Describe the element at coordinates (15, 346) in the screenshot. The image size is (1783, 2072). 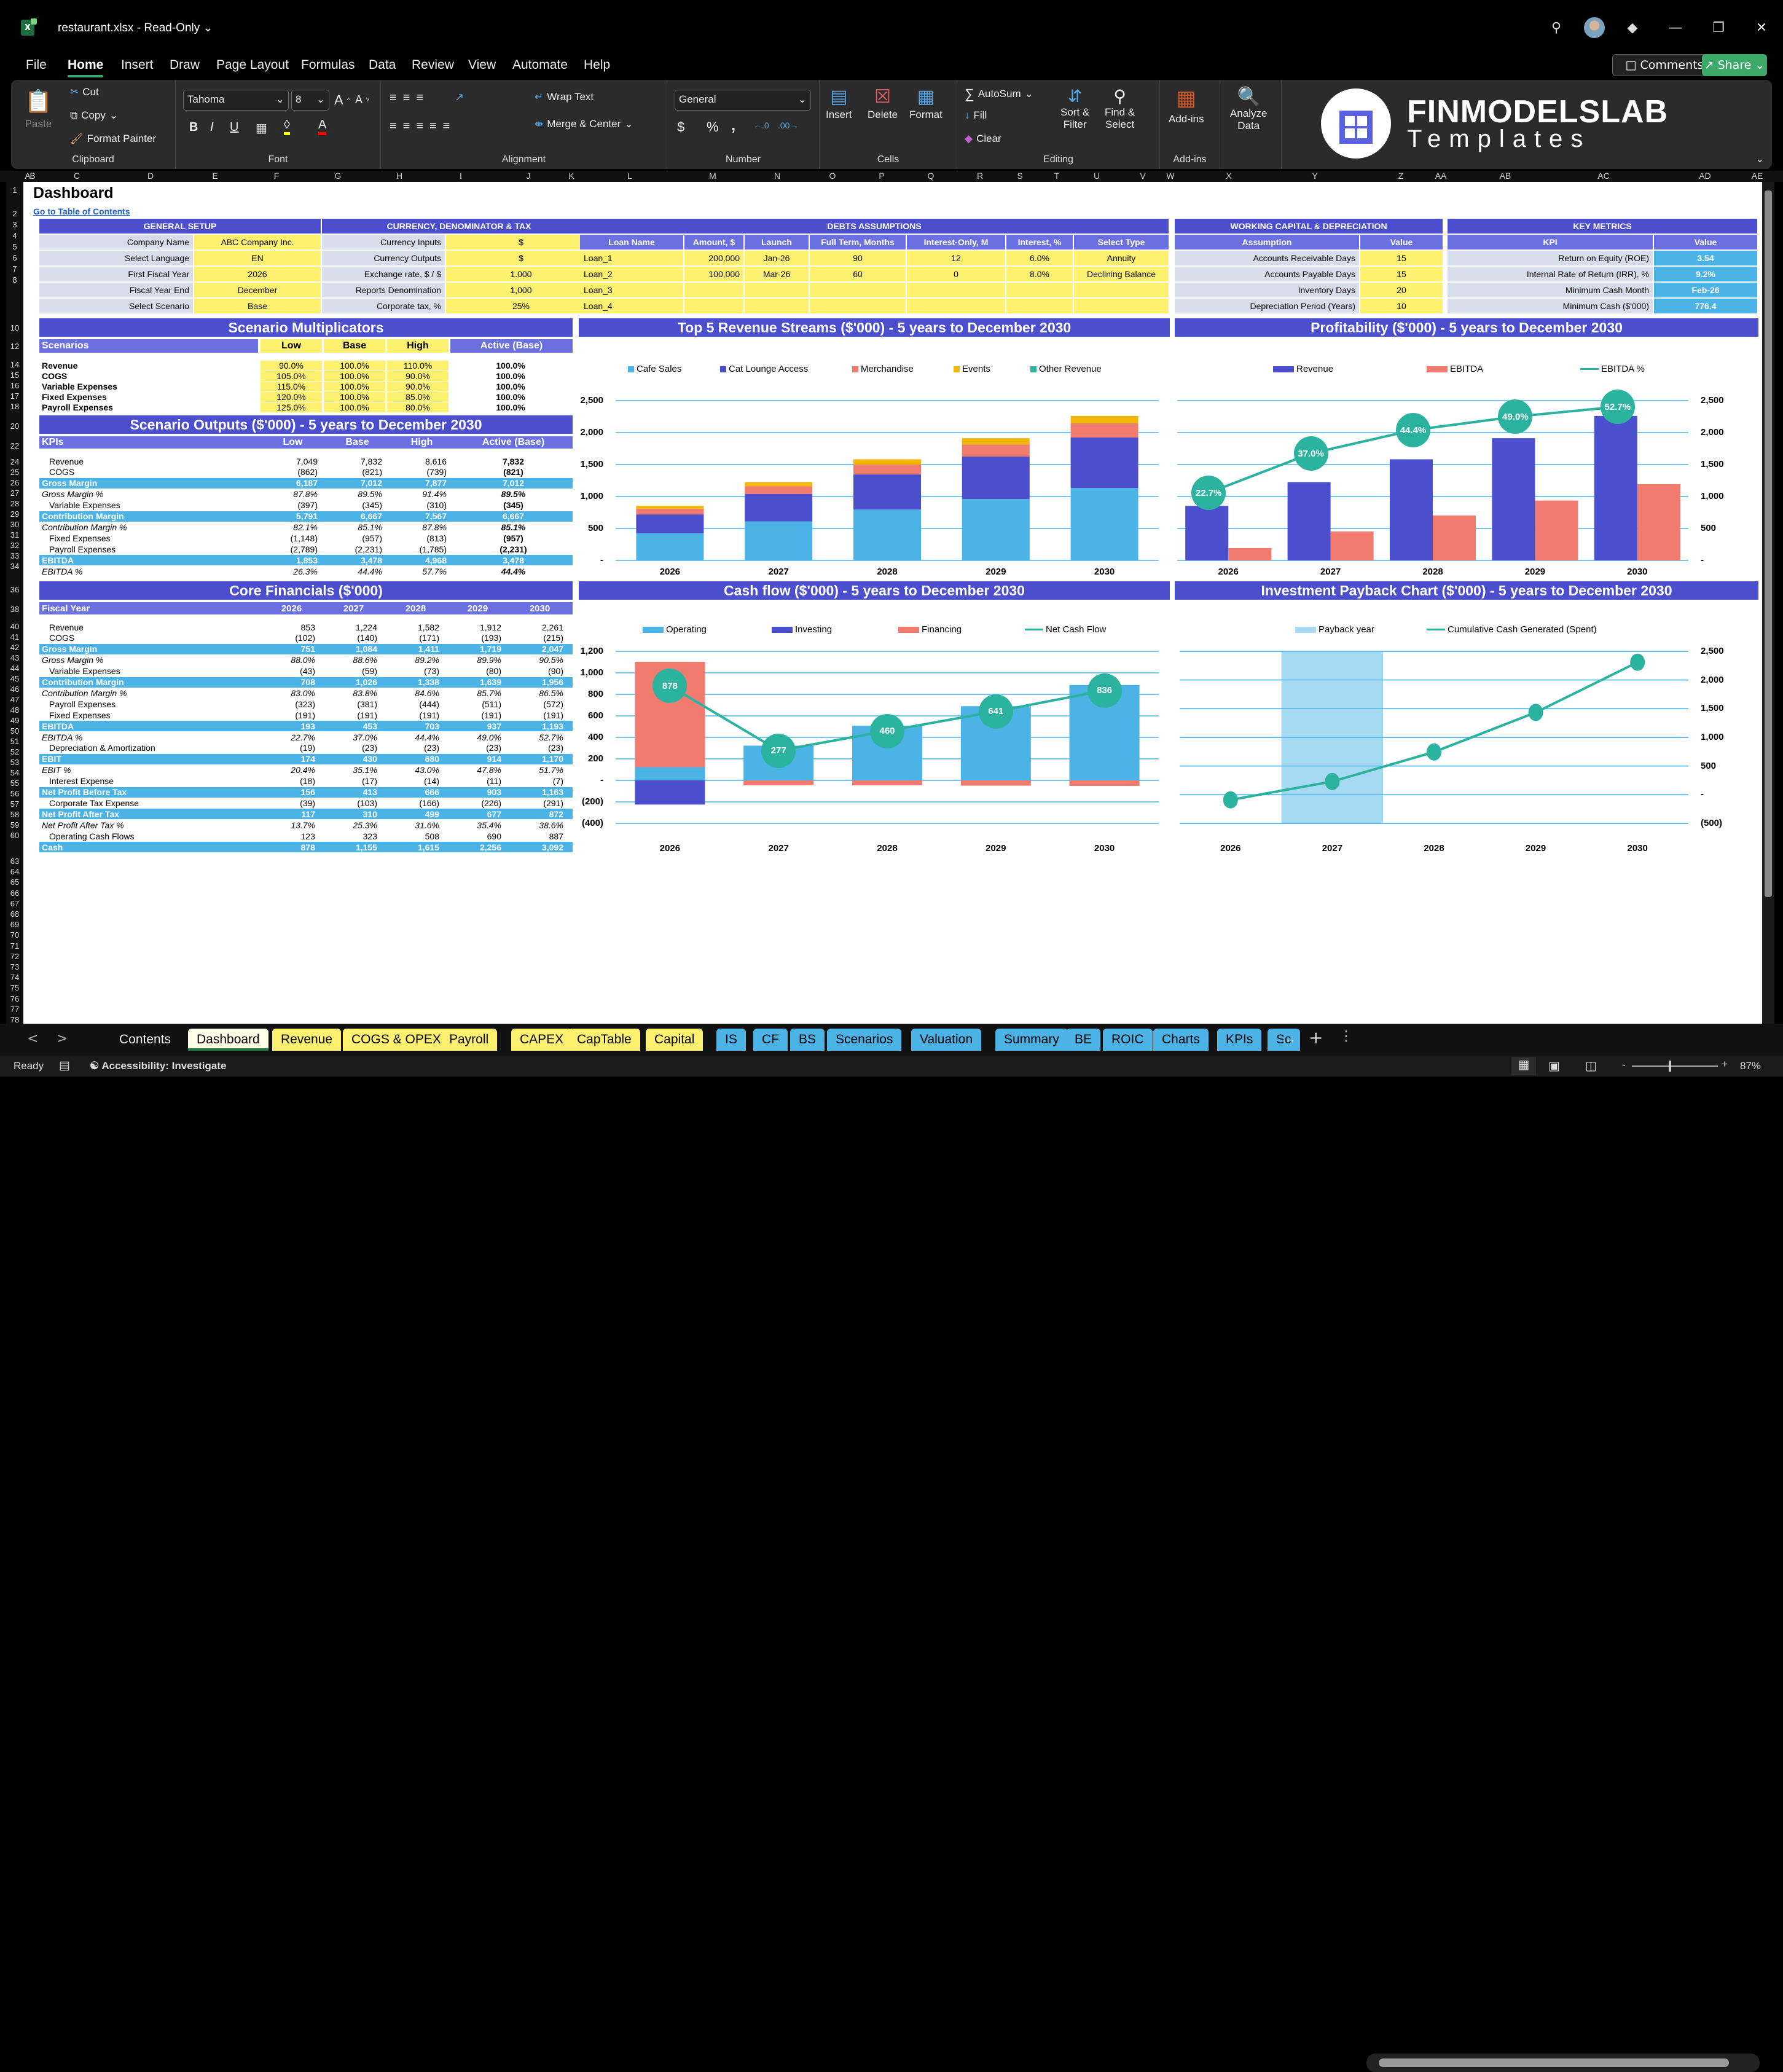
I see `row-header: 12` at that location.